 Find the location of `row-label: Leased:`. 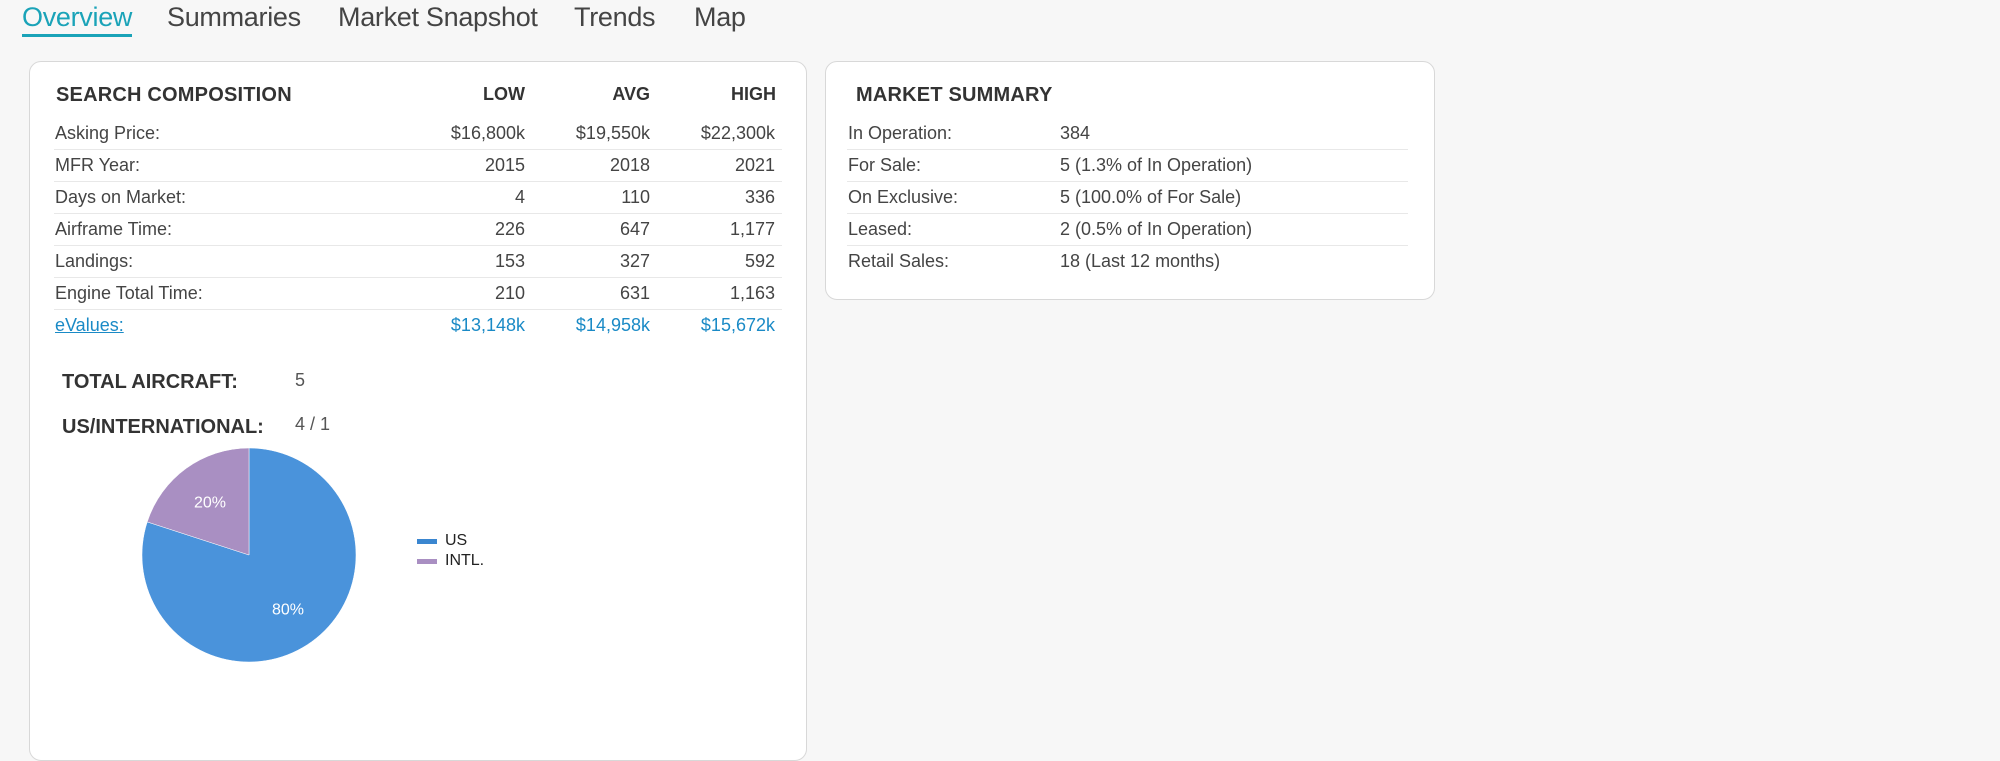

row-label: Leased: is located at coordinates (880, 229).